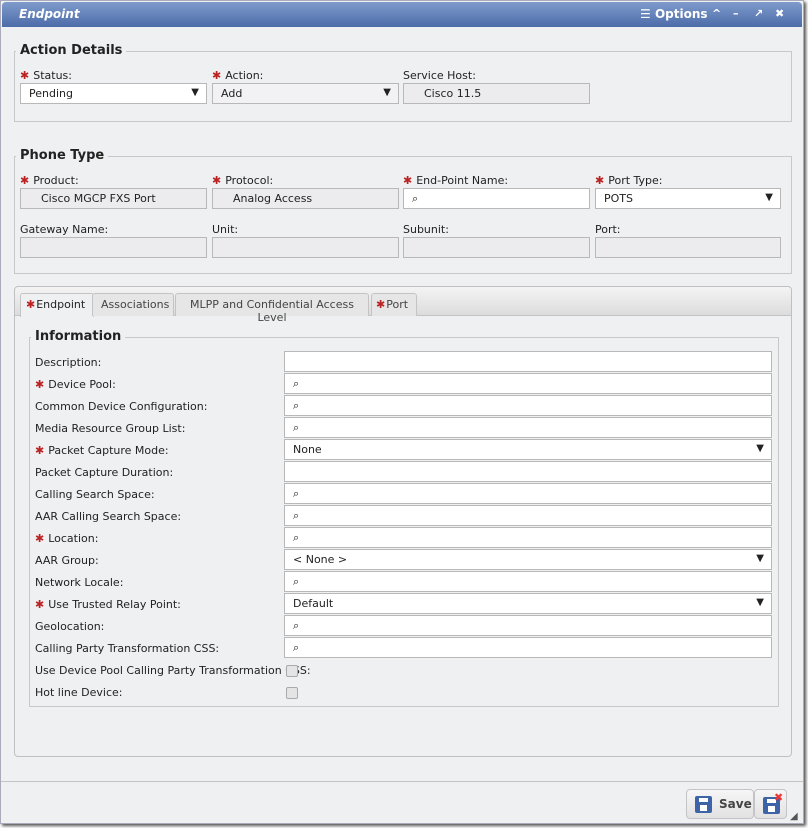 This screenshot has width=808, height=828. What do you see at coordinates (133, 304) in the screenshot?
I see `tab-associations: Associations` at bounding box center [133, 304].